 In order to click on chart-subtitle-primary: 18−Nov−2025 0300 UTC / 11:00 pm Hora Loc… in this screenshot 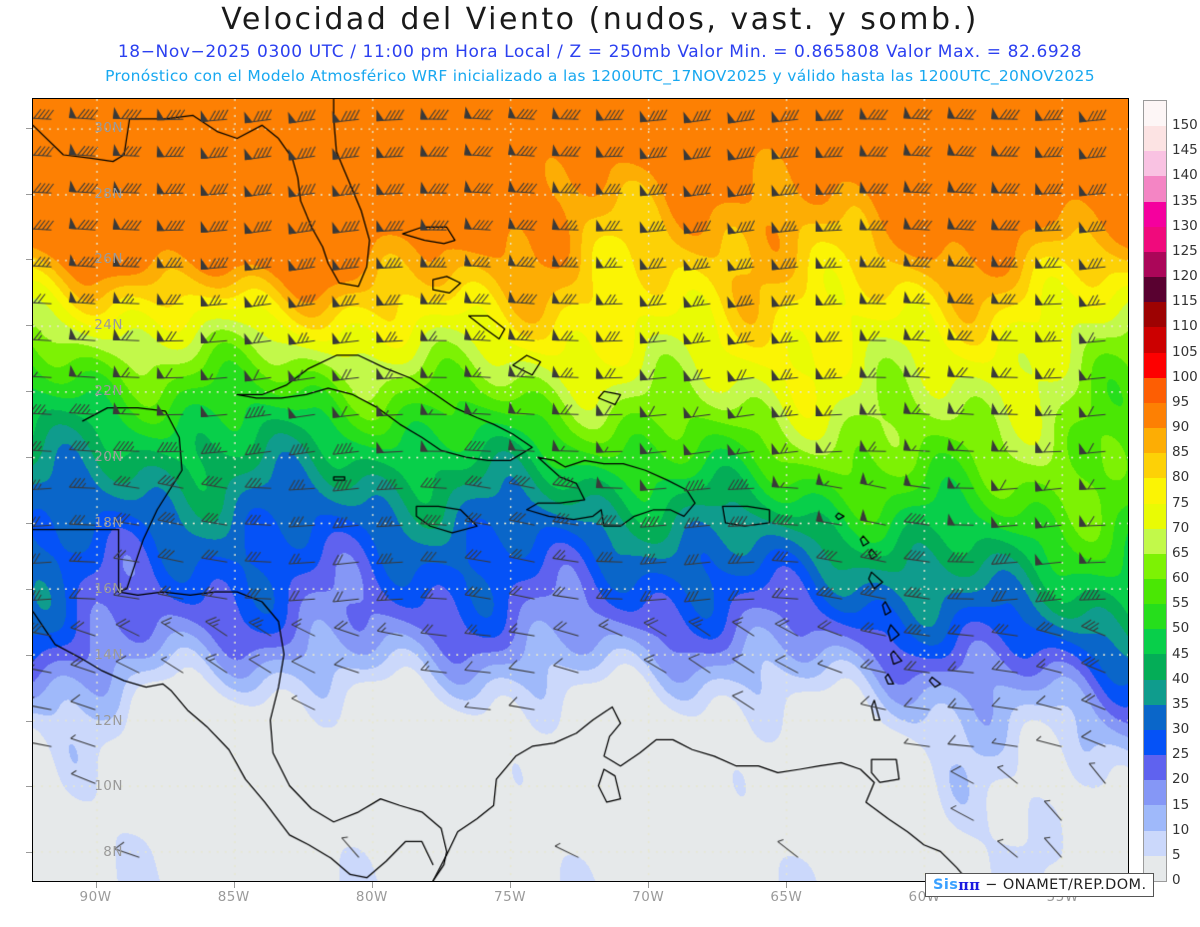, I will do `click(600, 52)`.